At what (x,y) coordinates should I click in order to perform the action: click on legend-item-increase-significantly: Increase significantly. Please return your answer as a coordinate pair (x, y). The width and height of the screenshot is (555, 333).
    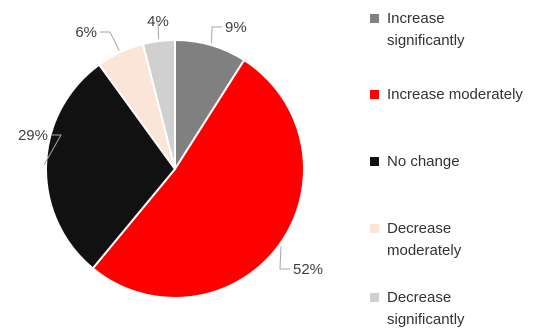
    Looking at the image, I should click on (461, 30).